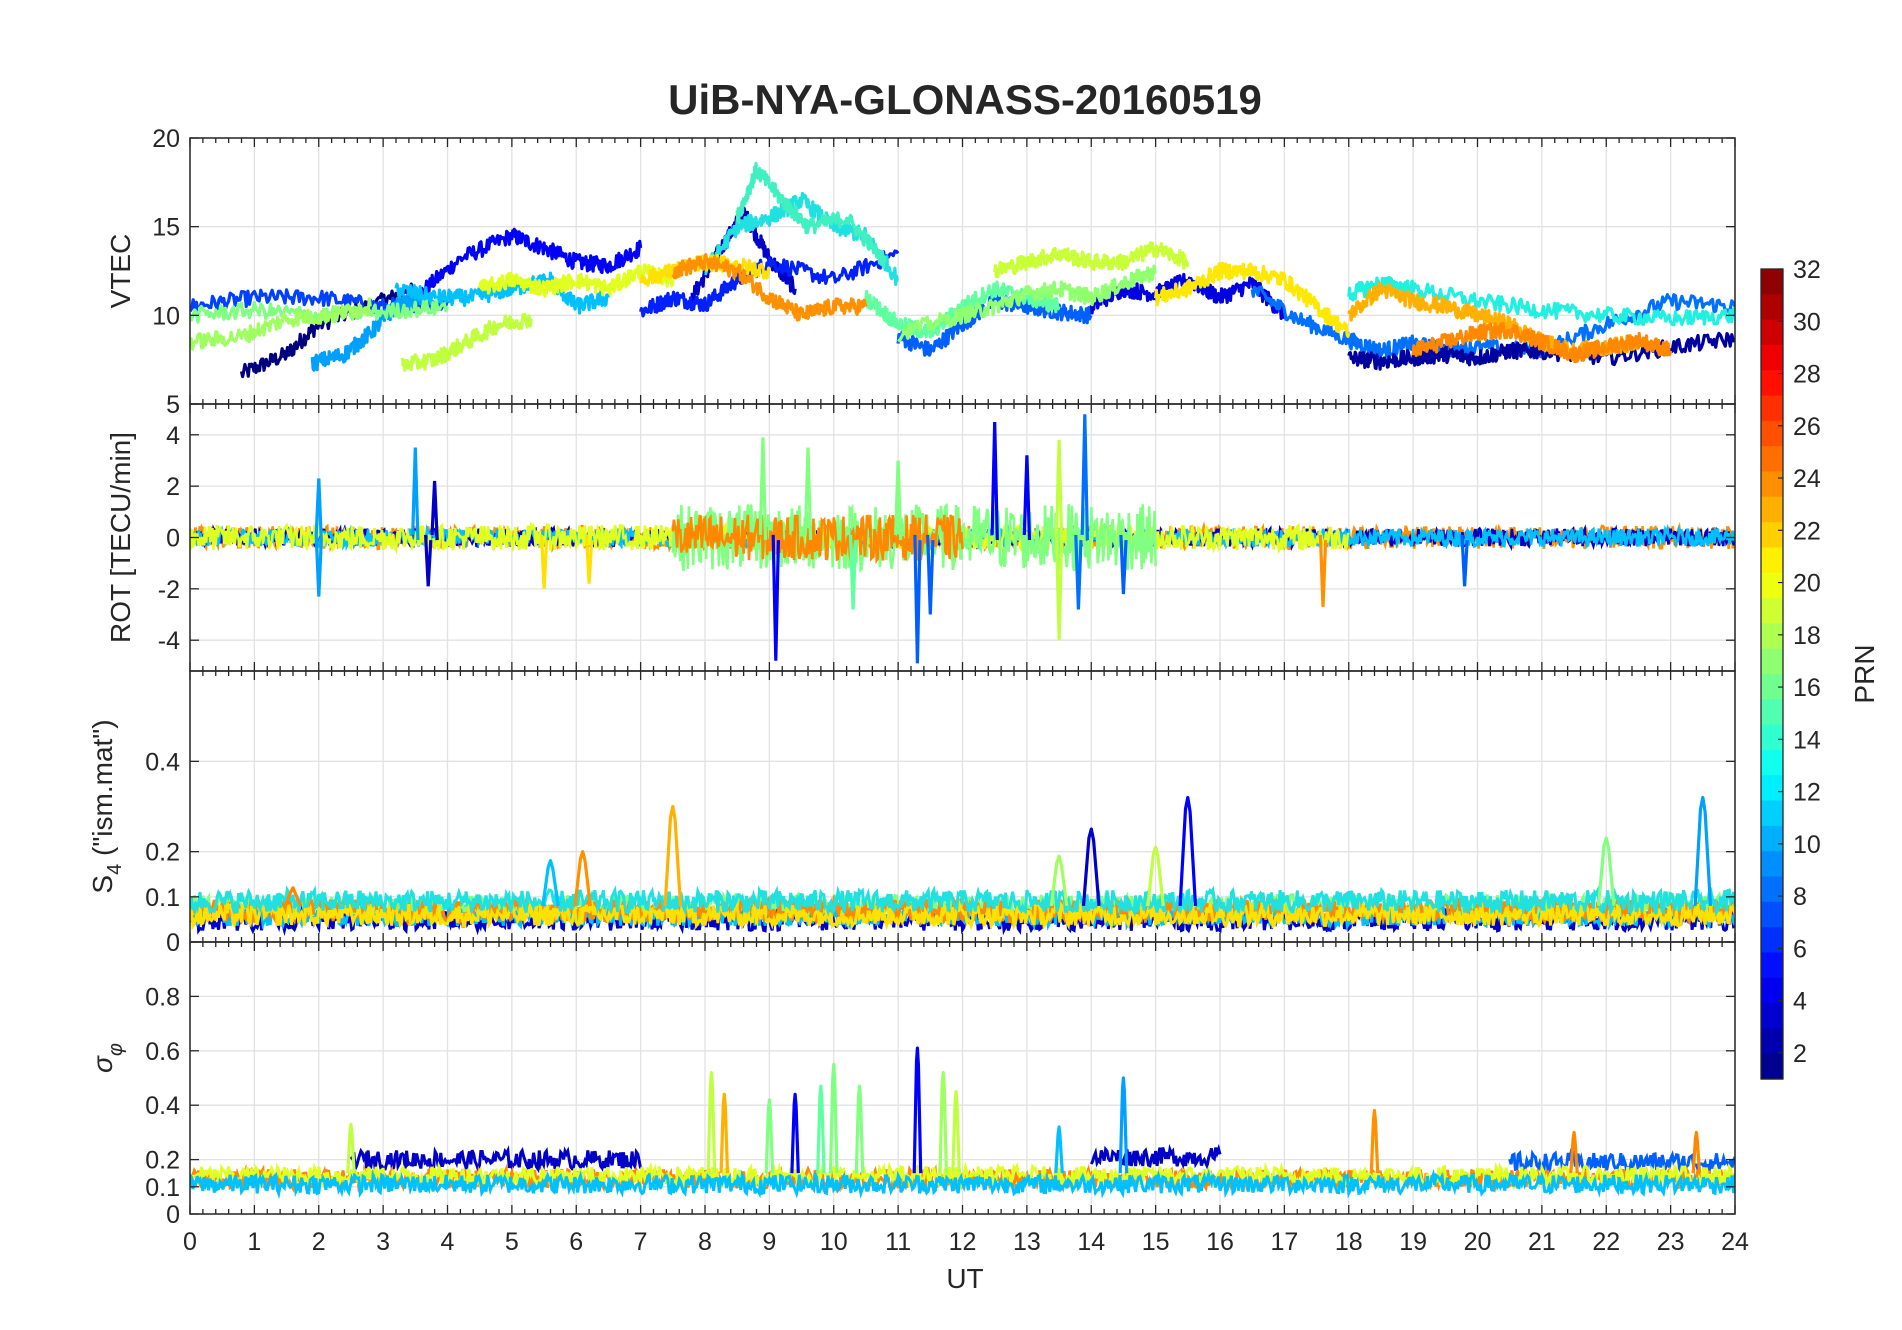 This screenshot has height=1330, width=1902. Describe the element at coordinates (898, 1242) in the screenshot. I see `x-tick-label: 11` at that location.